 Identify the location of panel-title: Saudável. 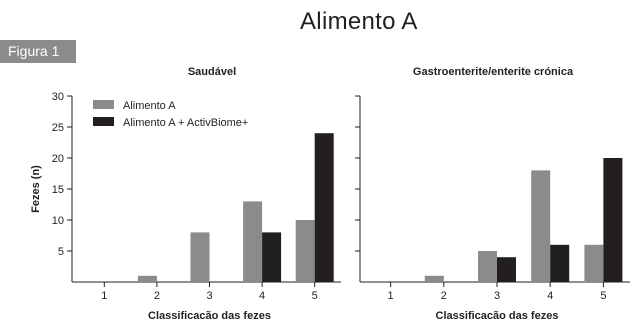
(212, 72).